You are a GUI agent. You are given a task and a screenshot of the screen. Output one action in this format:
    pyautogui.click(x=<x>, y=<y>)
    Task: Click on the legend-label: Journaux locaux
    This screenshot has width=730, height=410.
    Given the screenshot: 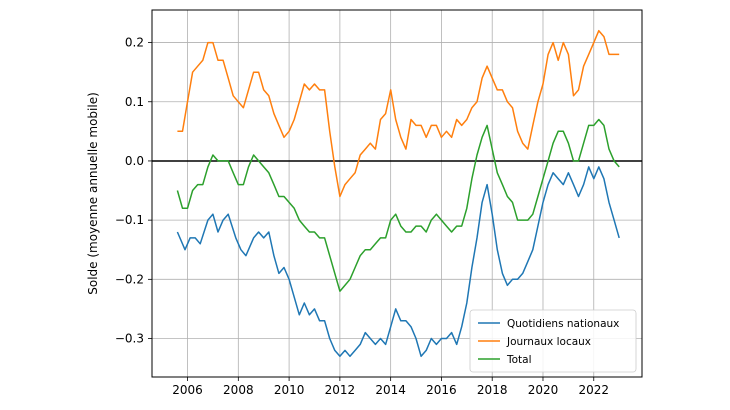 What is the action you would take?
    pyautogui.click(x=548, y=342)
    